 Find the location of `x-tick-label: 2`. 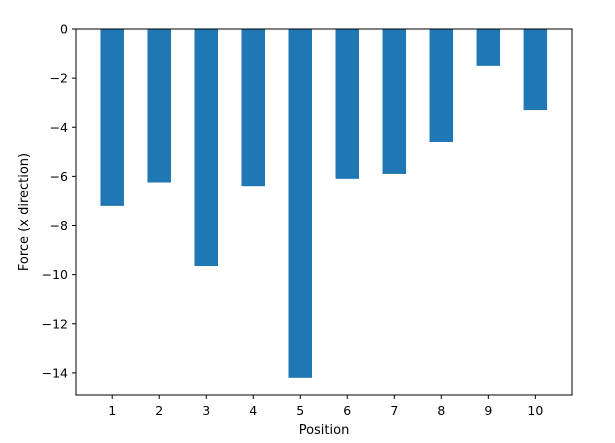

x-tick-label: 2 is located at coordinates (159, 410).